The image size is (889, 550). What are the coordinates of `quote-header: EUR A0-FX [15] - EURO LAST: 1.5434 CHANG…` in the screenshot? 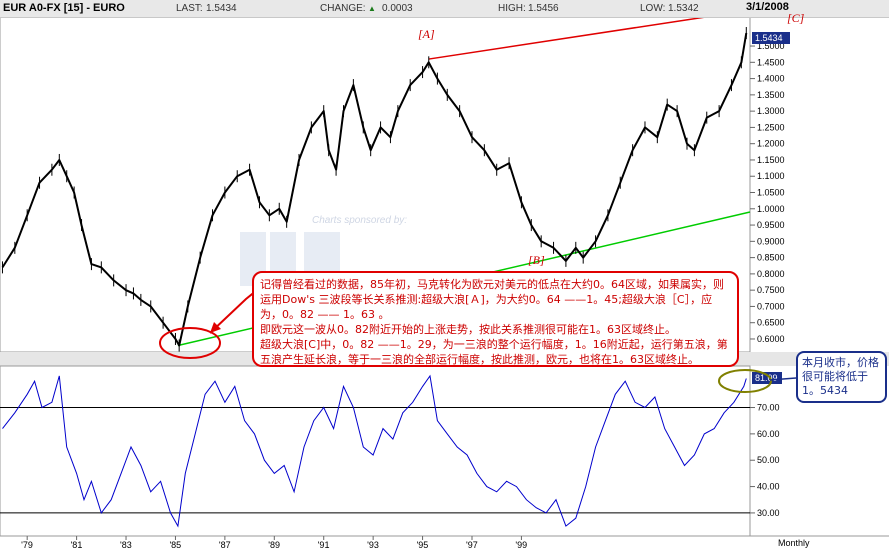 It's located at (444, 9).